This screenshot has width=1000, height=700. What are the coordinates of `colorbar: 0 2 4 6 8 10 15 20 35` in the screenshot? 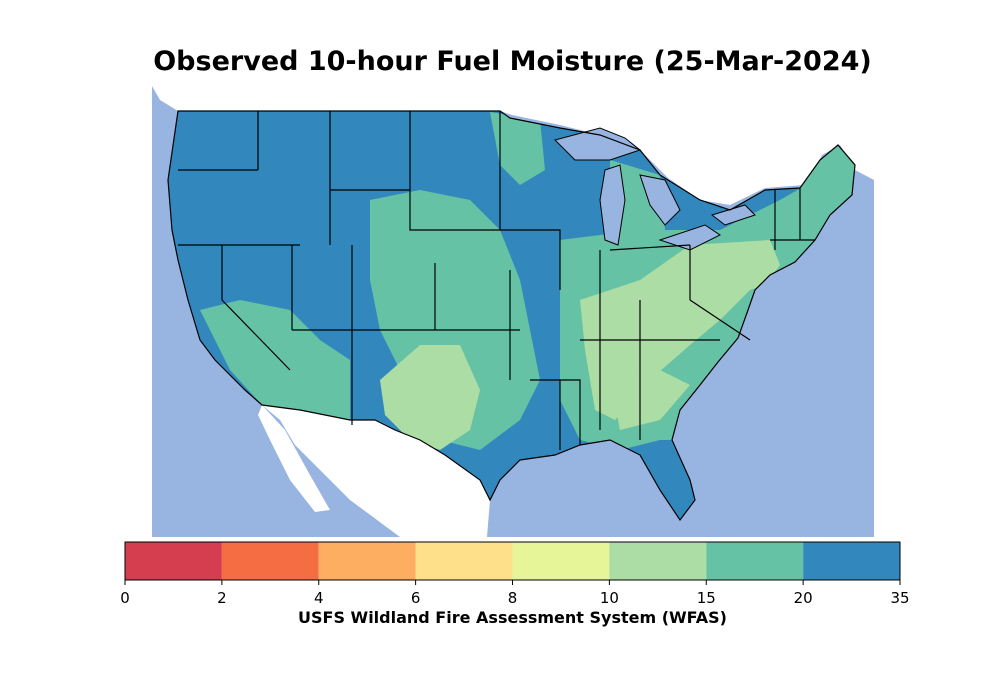 It's located at (515, 574).